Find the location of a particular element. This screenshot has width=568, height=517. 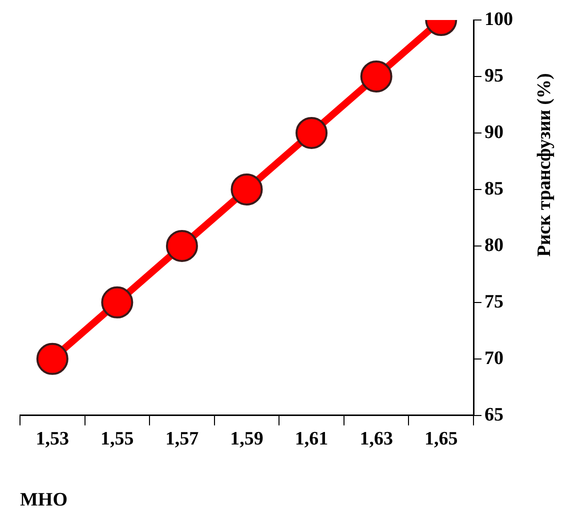

x-tick-label: 1,59 is located at coordinates (247, 439).